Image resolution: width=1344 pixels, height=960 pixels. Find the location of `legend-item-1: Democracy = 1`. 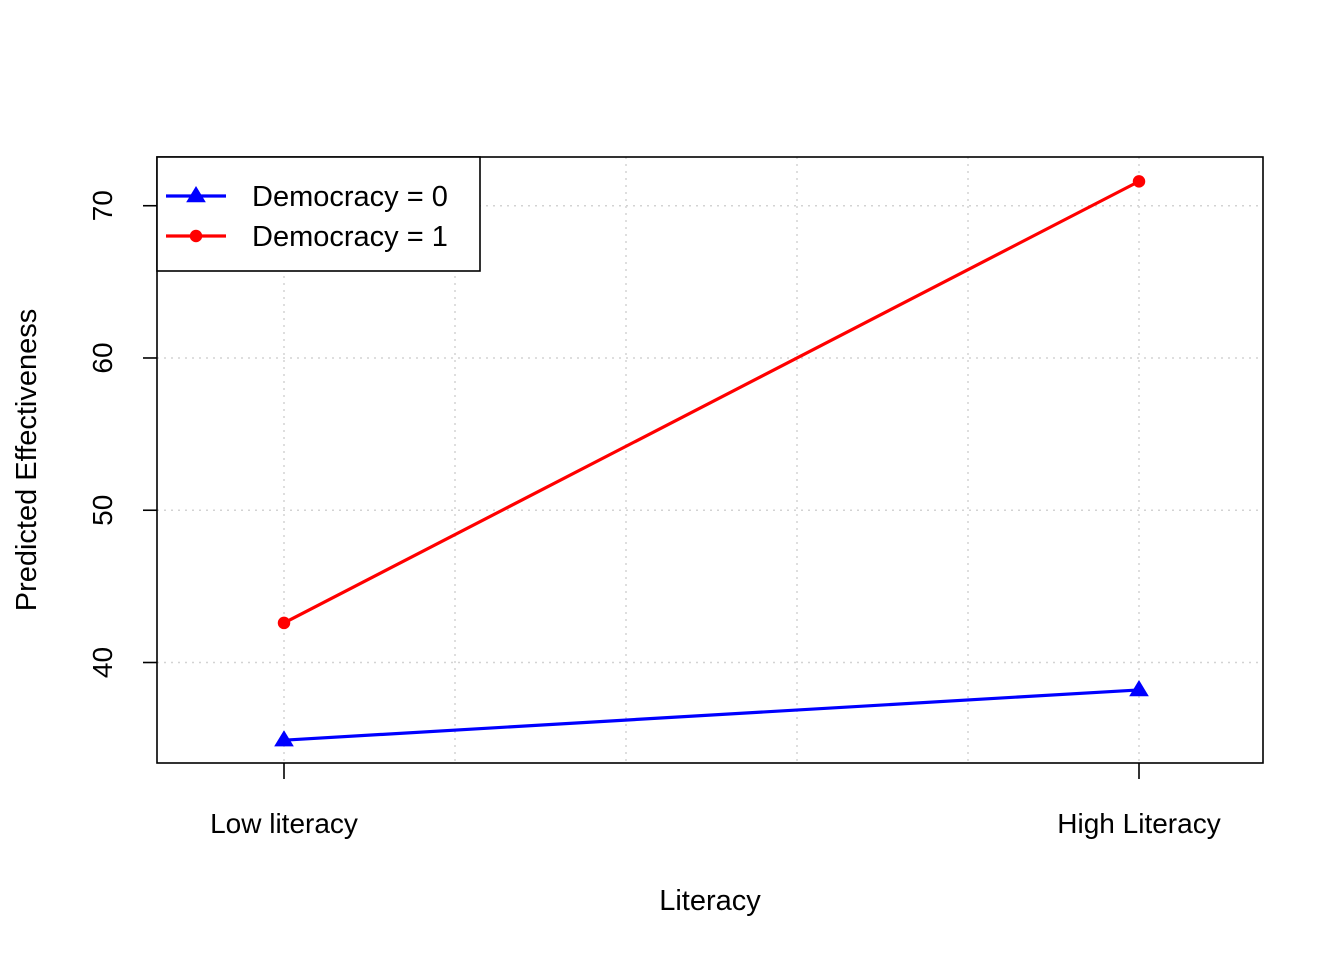

legend-item-1: Democracy = 1 is located at coordinates (307, 237).